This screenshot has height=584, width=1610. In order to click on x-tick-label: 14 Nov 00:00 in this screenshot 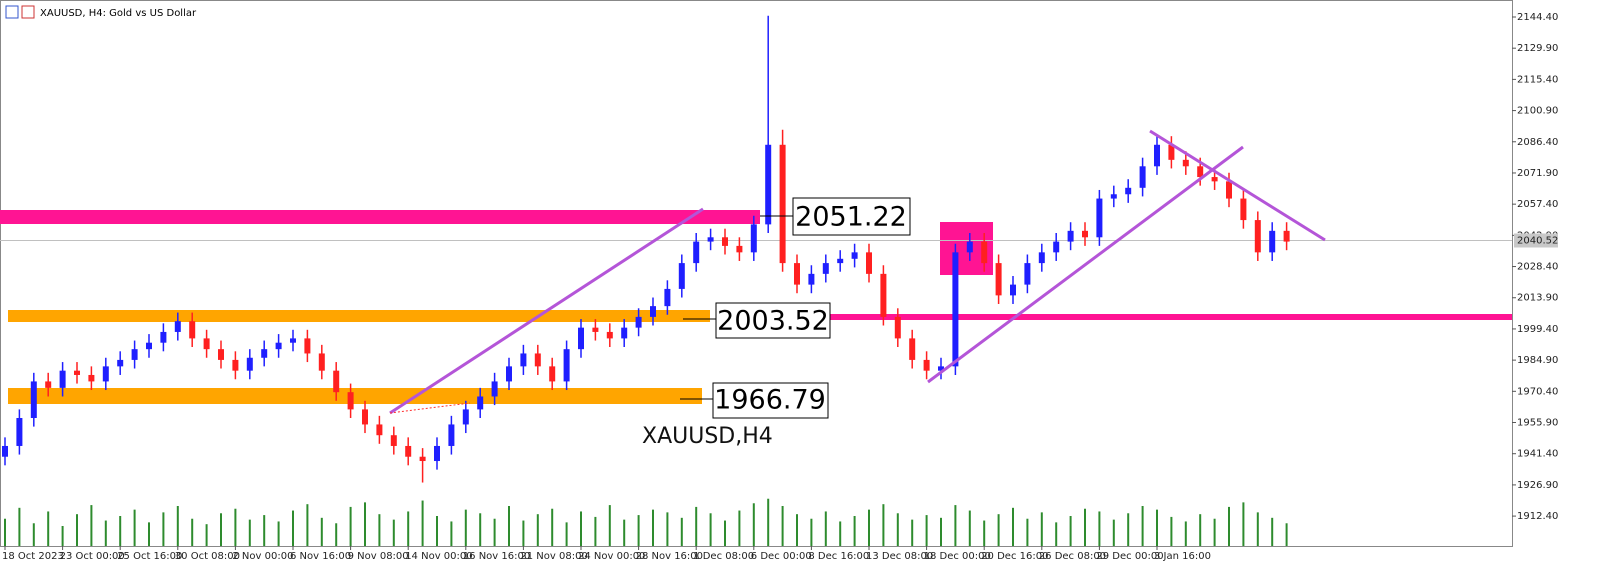, I will do `click(438, 556)`.